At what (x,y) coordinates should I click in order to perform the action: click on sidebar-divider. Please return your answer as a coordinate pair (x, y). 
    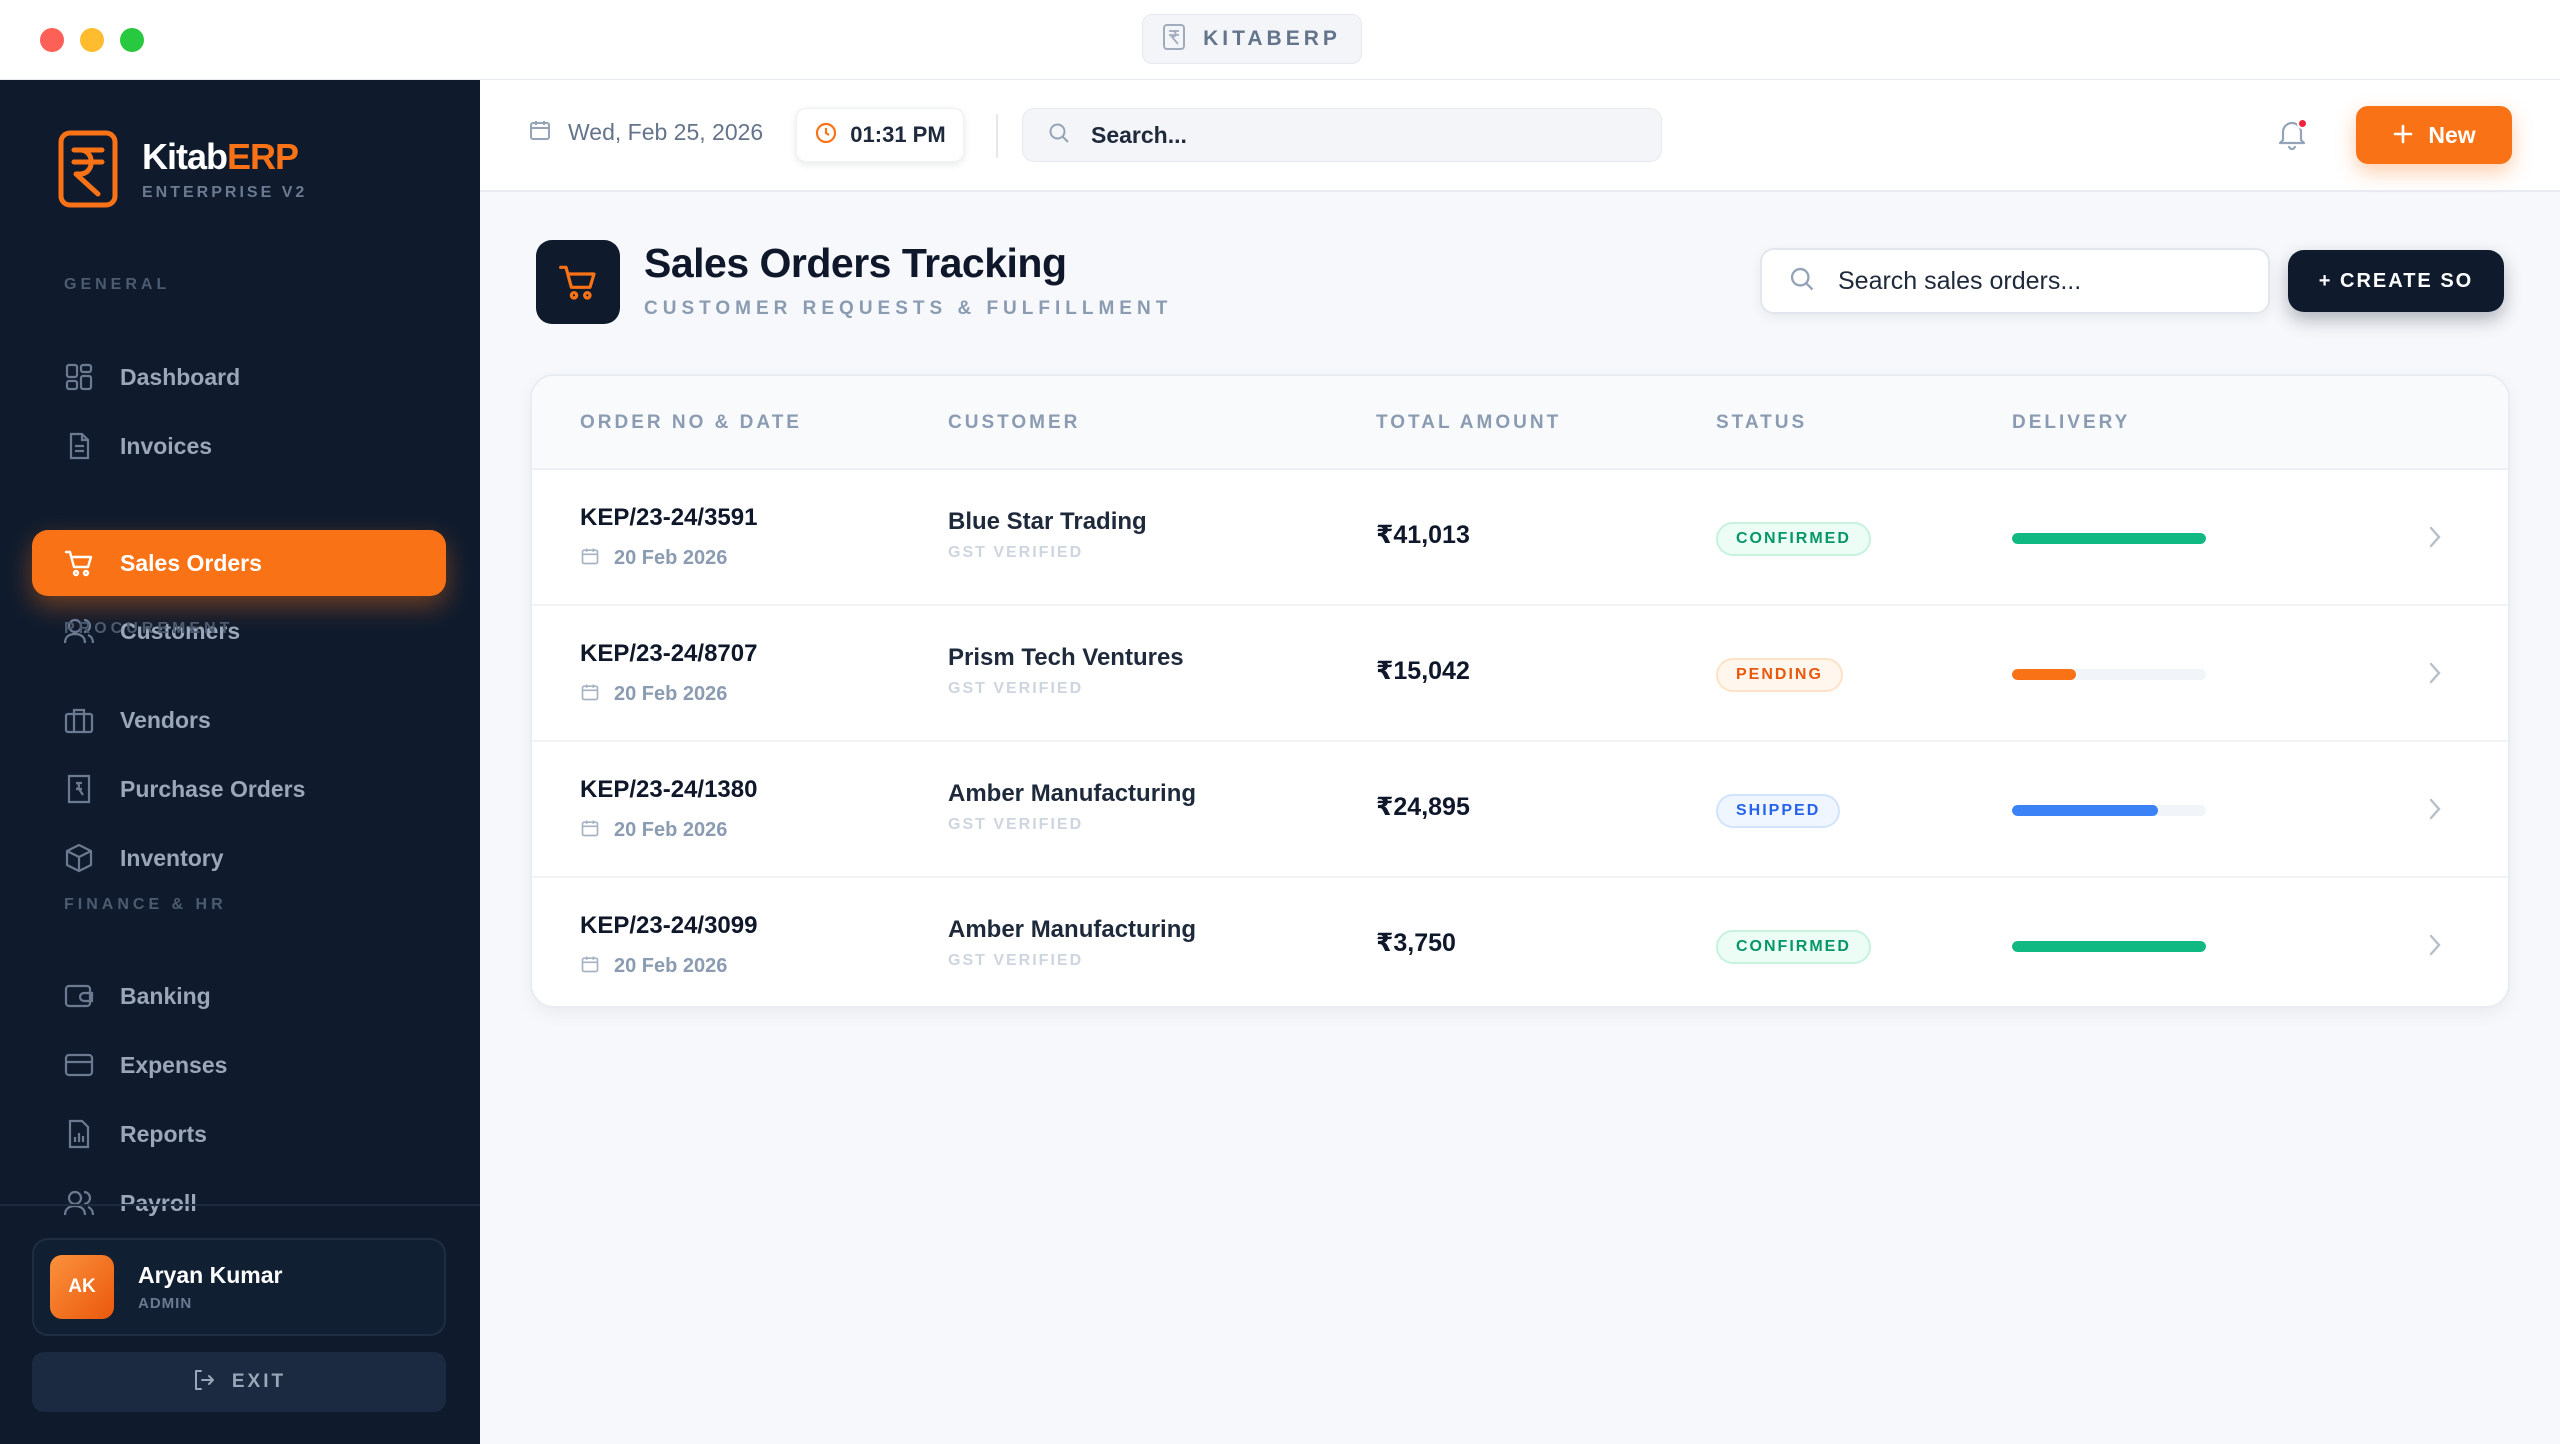
    Looking at the image, I should click on (240, 1205).